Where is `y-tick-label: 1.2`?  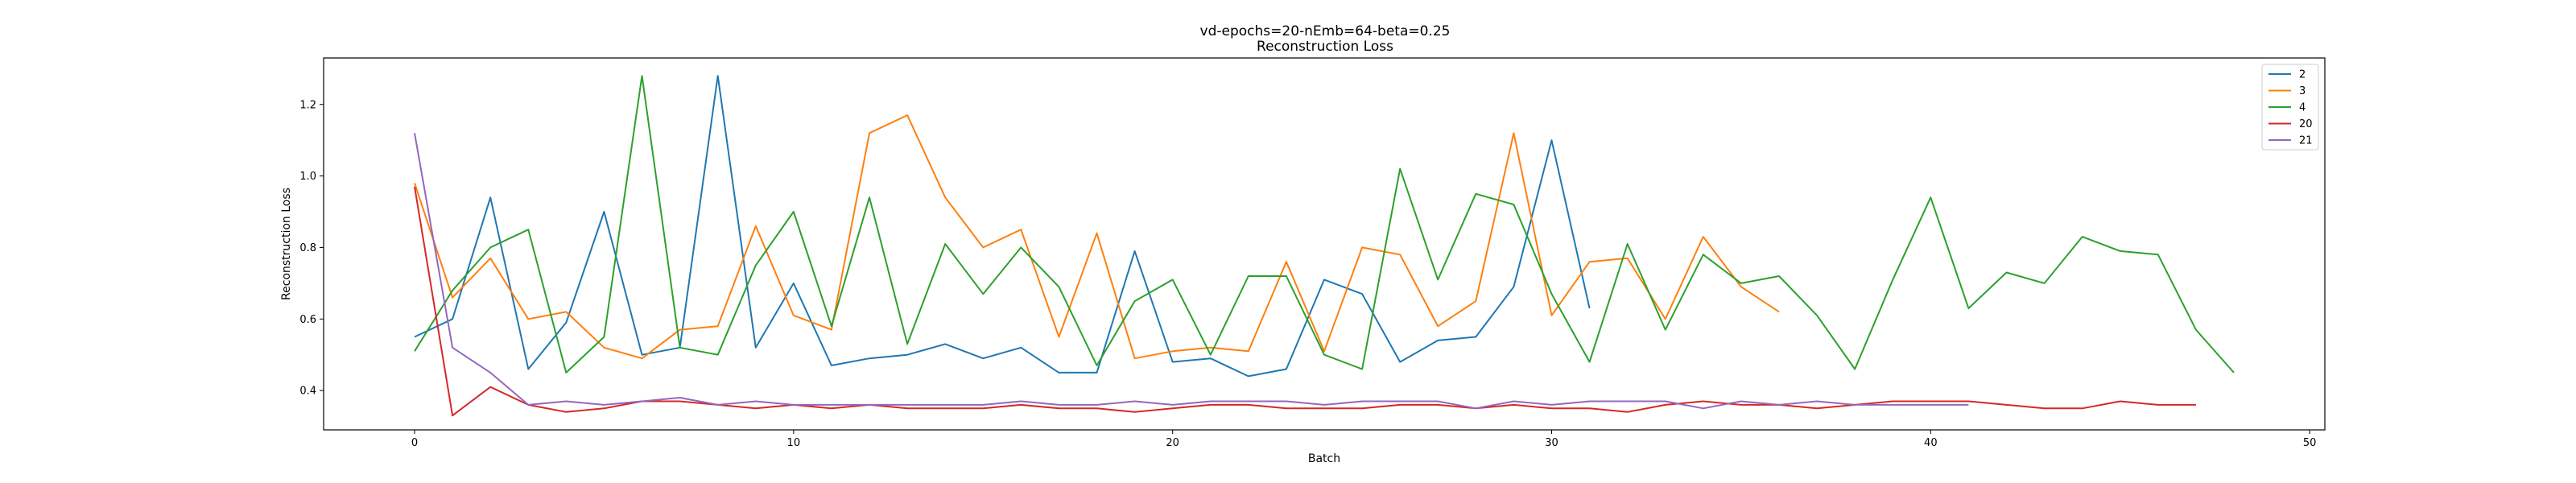 y-tick-label: 1.2 is located at coordinates (307, 105).